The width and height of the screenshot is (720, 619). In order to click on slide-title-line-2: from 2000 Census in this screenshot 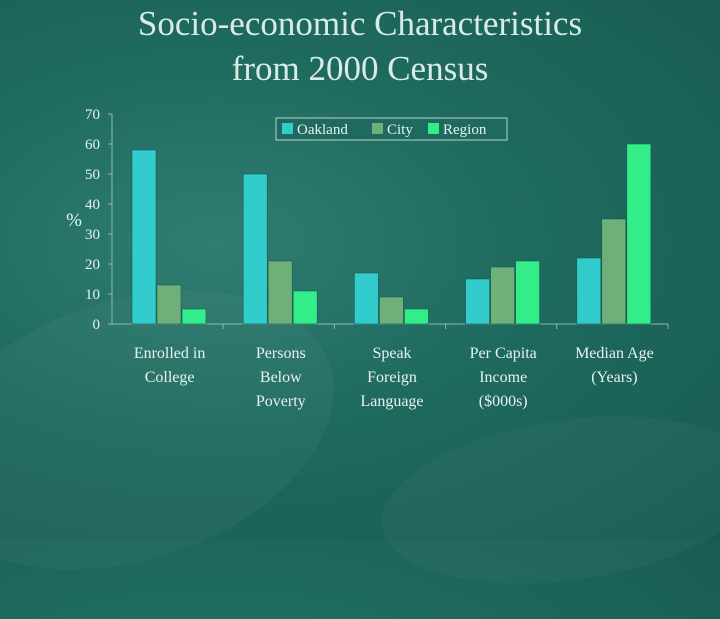, I will do `click(360, 68)`.